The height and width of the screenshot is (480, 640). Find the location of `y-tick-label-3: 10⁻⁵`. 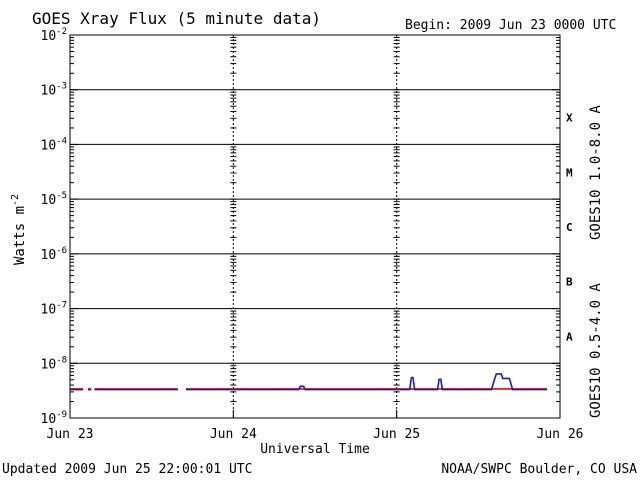

y-tick-label-3: 10⁻⁵ is located at coordinates (54, 199).